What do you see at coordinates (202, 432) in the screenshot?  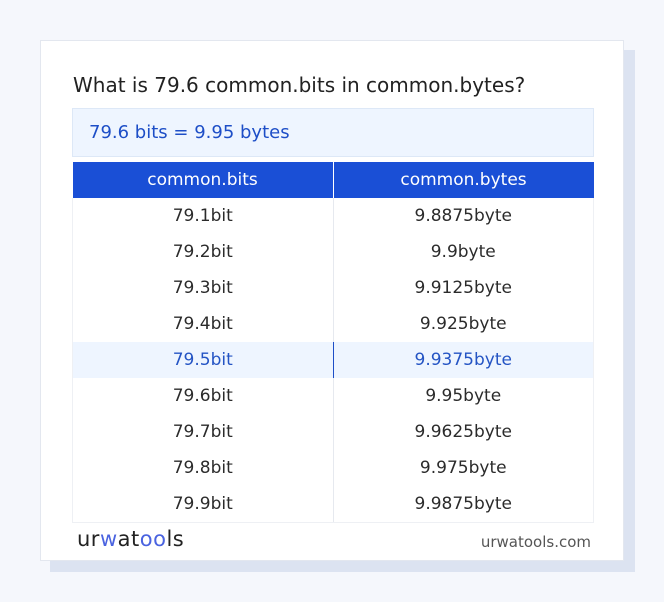 I see `bits-cell: 79.7bit` at bounding box center [202, 432].